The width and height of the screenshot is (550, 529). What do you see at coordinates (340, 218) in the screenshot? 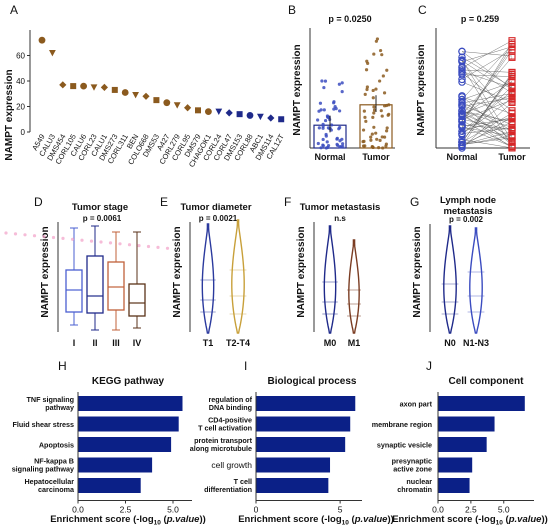
I see `panel-f-annotation: n.s` at bounding box center [340, 218].